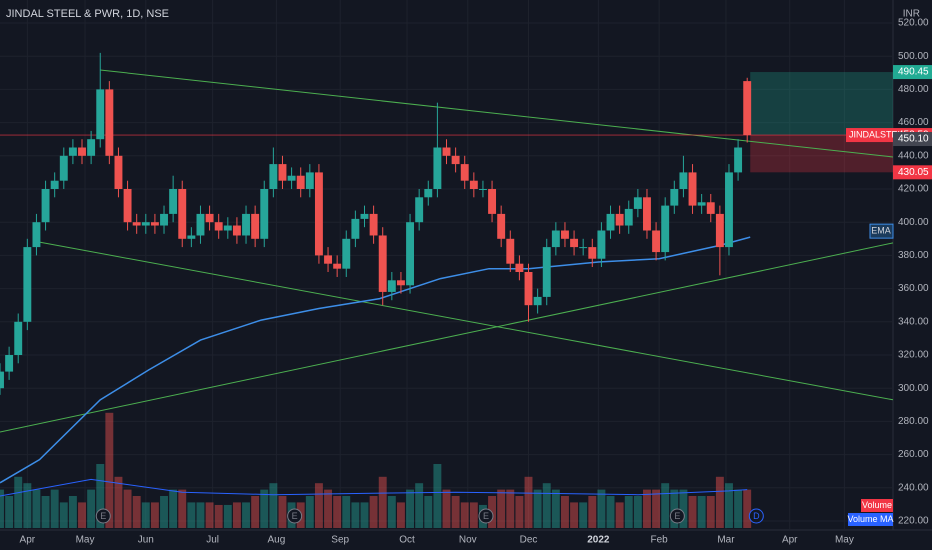 This screenshot has height=550, width=932. Describe the element at coordinates (340, 540) in the screenshot. I see `x-tick-label: Sep` at that location.